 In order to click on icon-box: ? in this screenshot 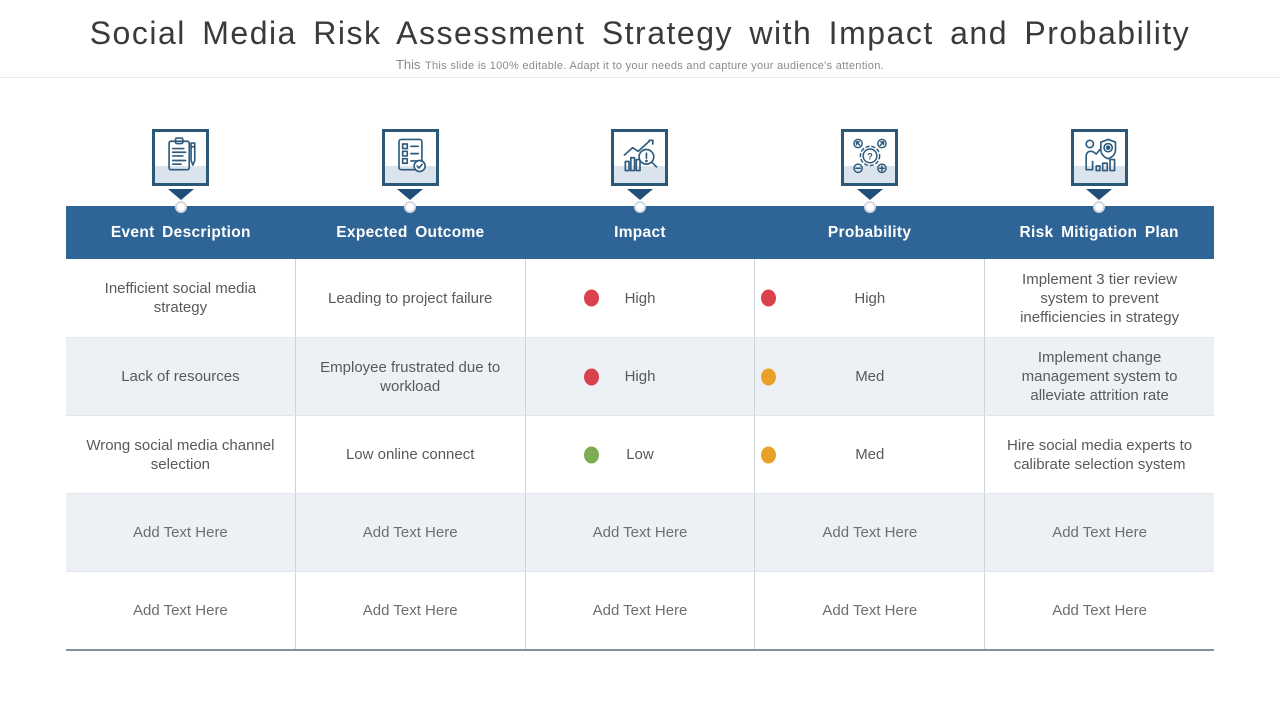, I will do `click(870, 157)`.